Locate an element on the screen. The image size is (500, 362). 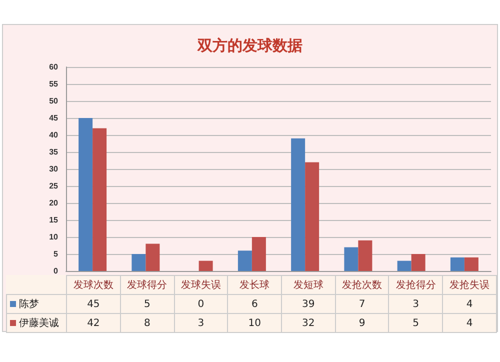
x-tick-label: 发球失误 is located at coordinates (201, 285).